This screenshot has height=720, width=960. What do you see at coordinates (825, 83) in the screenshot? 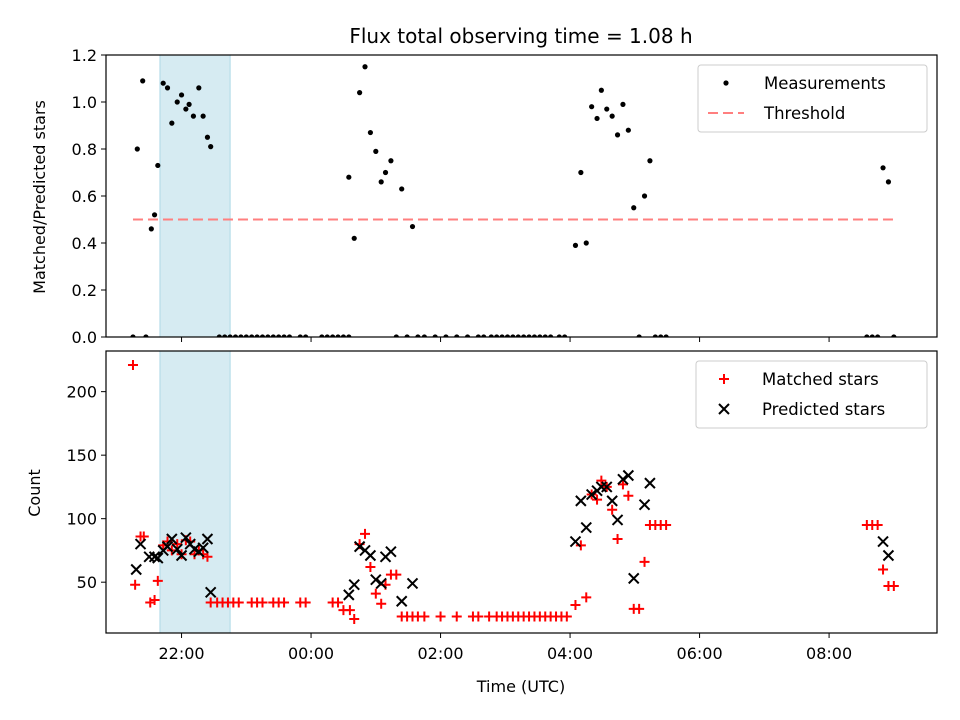
I see `top-legend-label: Measurements` at bounding box center [825, 83].